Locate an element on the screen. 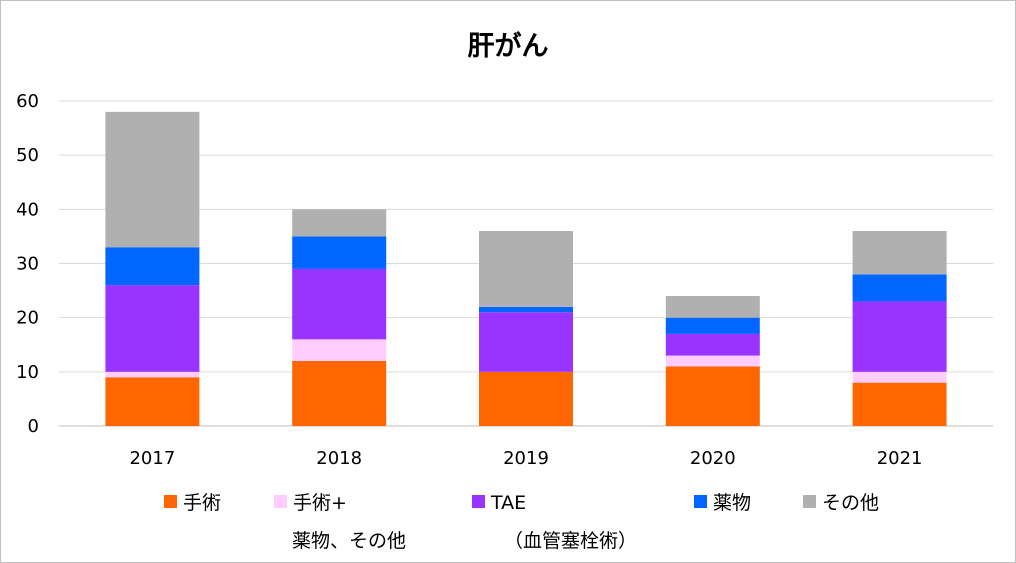  legend-label: 手術 is located at coordinates (202, 503).